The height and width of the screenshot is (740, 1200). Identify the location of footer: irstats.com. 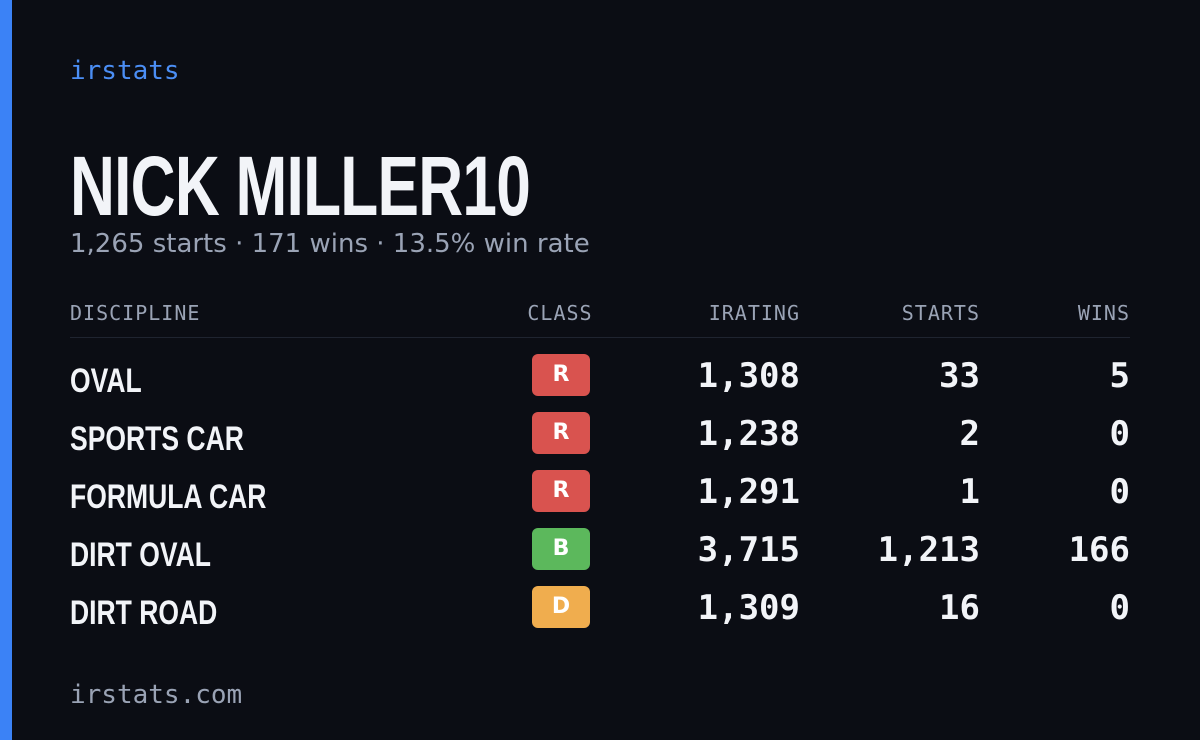
(156, 695).